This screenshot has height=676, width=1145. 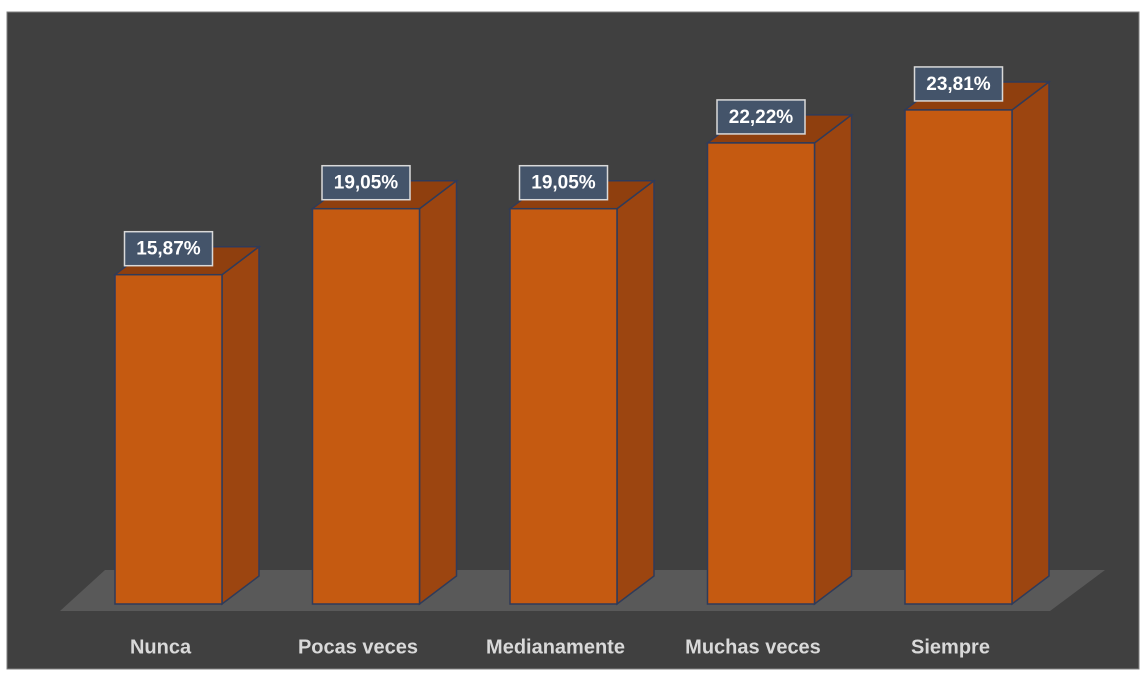 I want to click on x-tick-label: Pocas veces, so click(x=358, y=647).